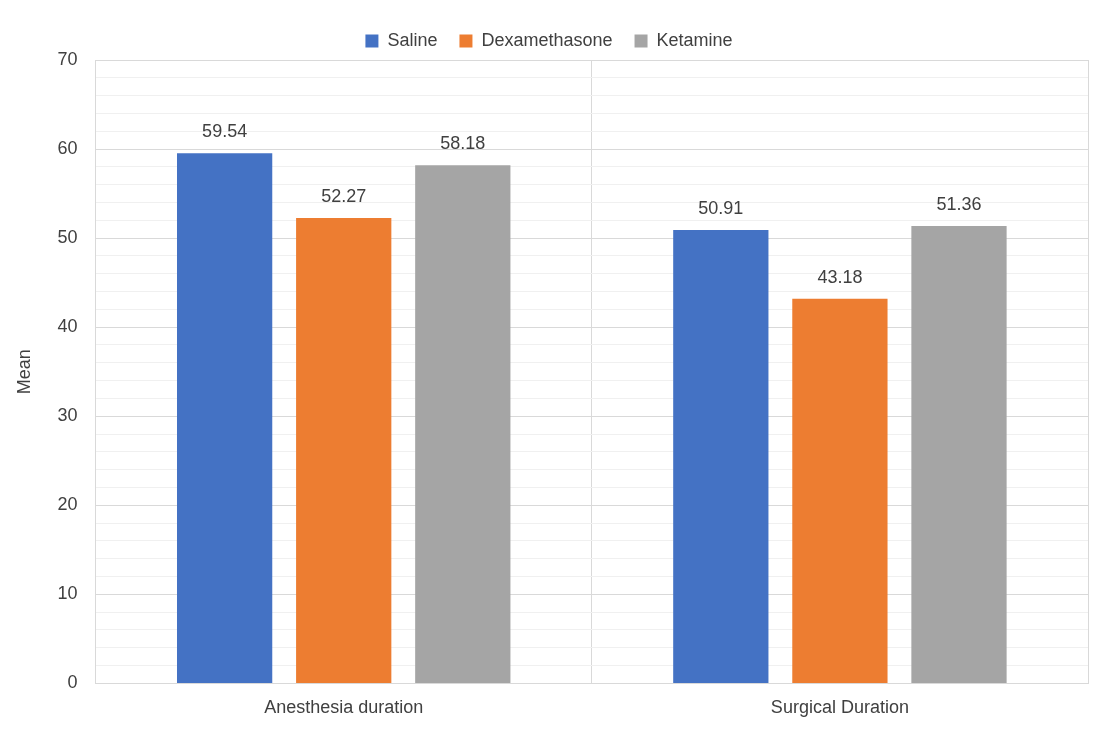  Describe the element at coordinates (840, 276) in the screenshot. I see `data-label: 43.18` at that location.